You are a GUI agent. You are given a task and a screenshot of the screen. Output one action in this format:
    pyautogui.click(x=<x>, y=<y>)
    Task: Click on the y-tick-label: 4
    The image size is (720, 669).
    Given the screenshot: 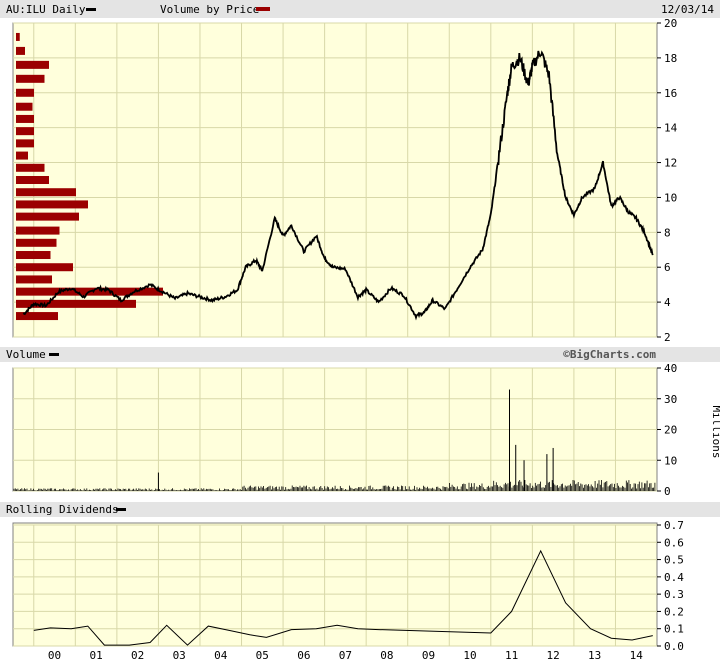 What is the action you would take?
    pyautogui.click(x=667, y=302)
    